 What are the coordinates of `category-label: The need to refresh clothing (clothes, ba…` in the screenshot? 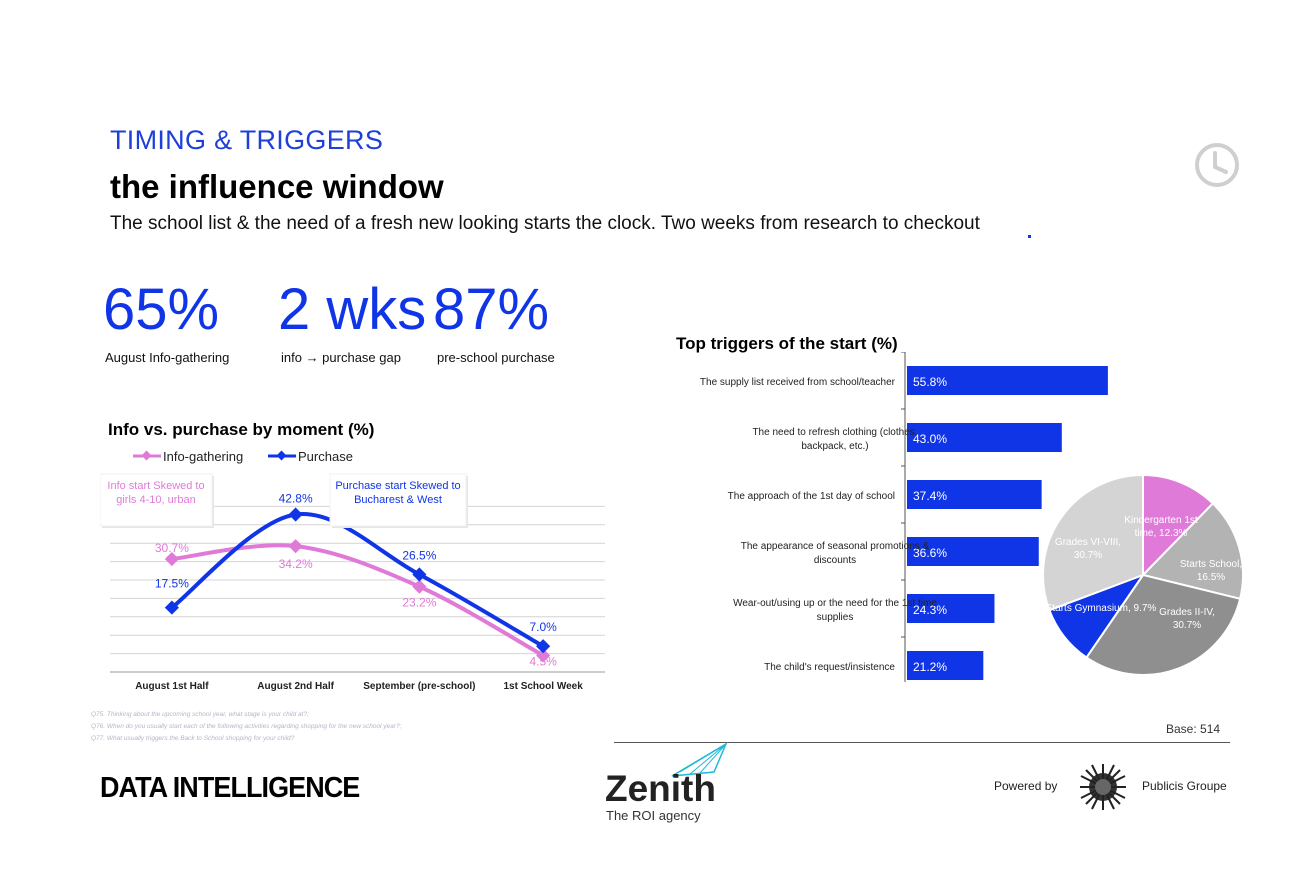 It's located at (834, 439).